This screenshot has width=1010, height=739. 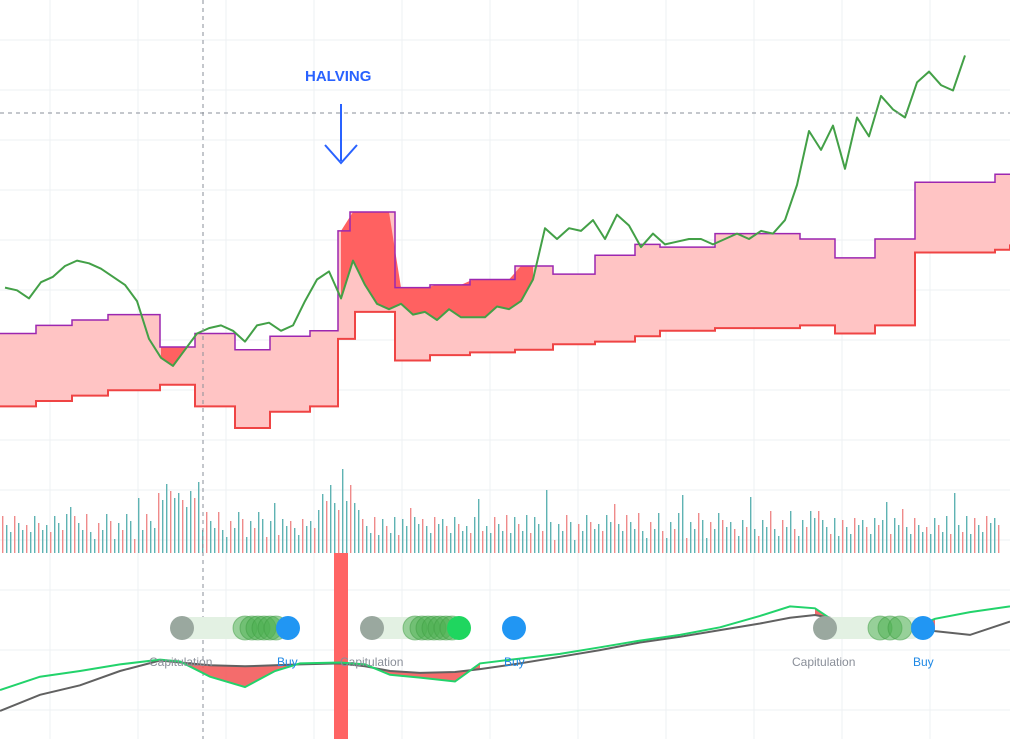 What do you see at coordinates (823, 662) in the screenshot?
I see `capitulation-label-3: Capitulation` at bounding box center [823, 662].